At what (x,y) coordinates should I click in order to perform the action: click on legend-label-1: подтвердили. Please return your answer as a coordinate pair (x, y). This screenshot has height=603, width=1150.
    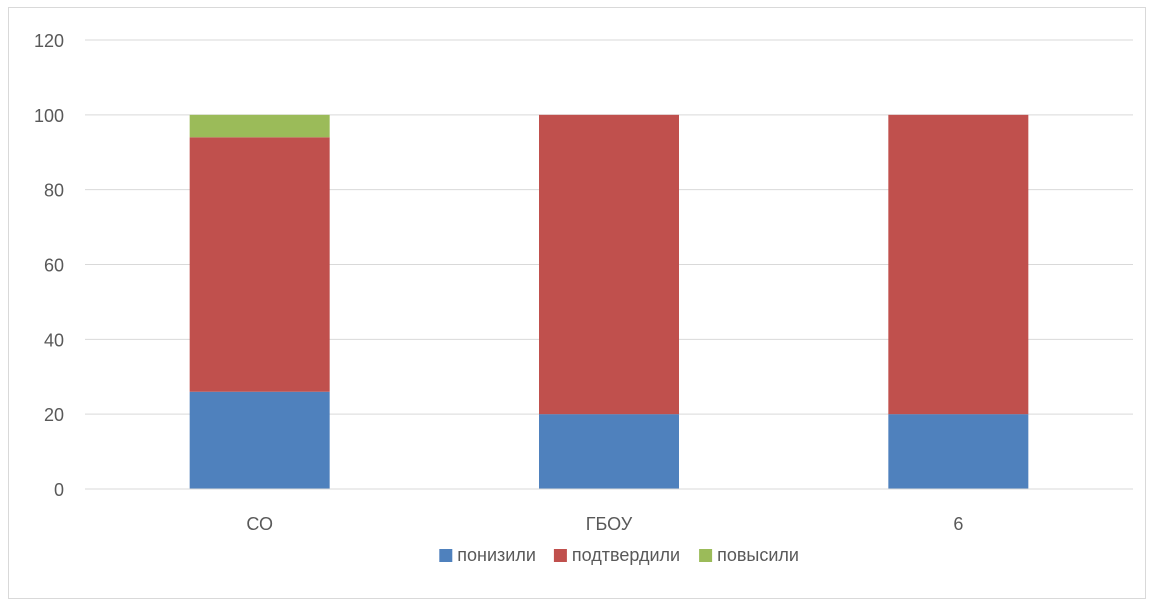
    Looking at the image, I should click on (626, 555).